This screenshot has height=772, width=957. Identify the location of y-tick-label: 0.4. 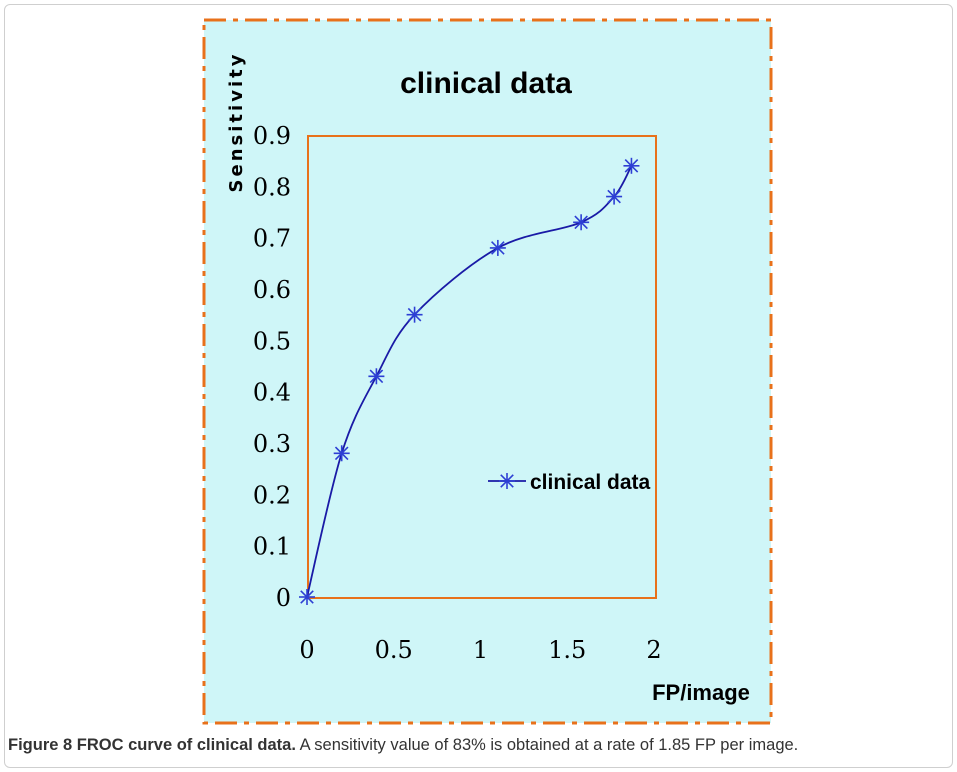
(272, 393).